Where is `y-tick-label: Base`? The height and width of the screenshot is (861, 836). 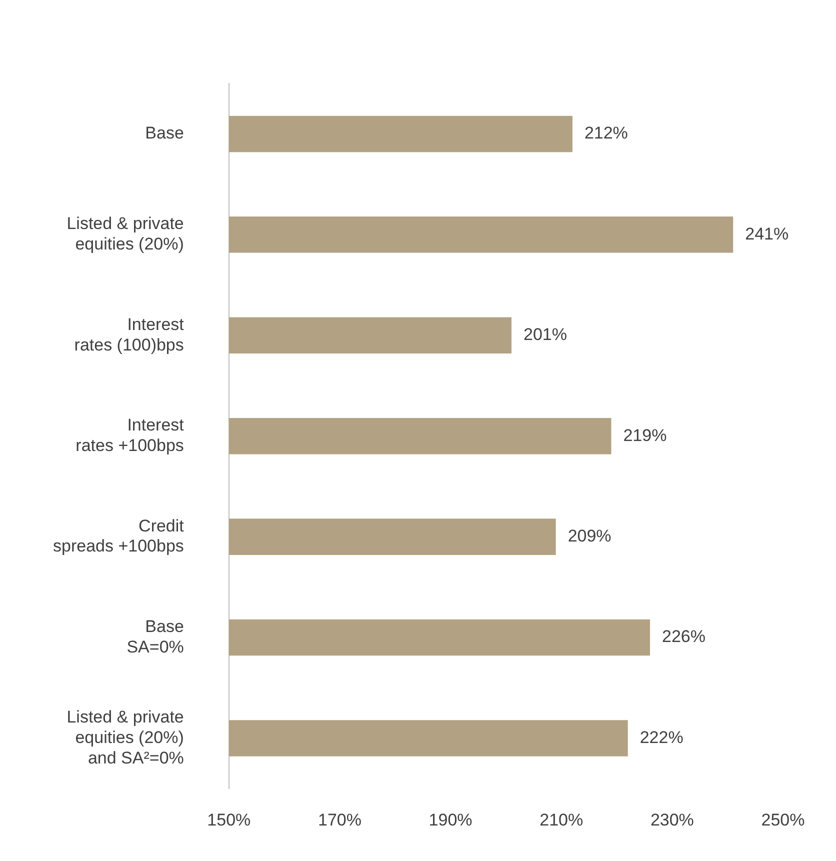 y-tick-label: Base is located at coordinates (164, 133).